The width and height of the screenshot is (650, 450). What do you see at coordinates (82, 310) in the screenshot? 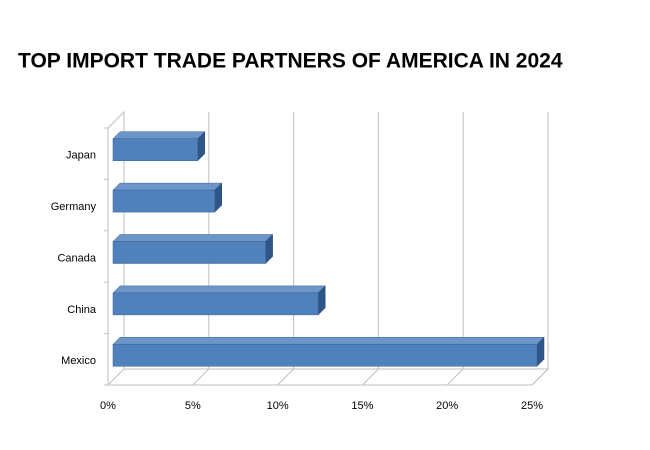
I see `y-tick-label: China` at bounding box center [82, 310].